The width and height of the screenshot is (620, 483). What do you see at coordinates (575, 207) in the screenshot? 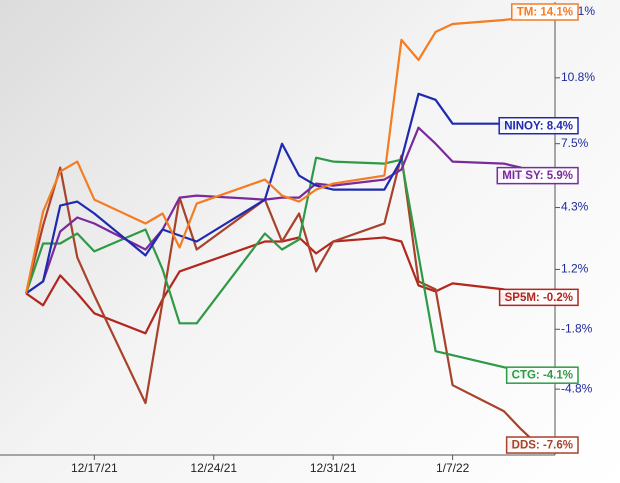
I see `y-tick-label: 4.3%` at bounding box center [575, 207].